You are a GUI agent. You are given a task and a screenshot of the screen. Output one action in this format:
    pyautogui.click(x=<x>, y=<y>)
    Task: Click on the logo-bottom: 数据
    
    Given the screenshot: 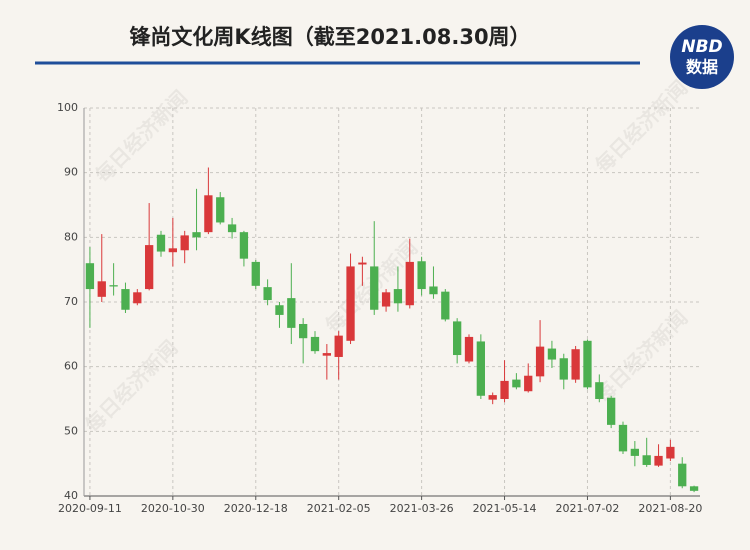 What is the action you would take?
    pyautogui.click(x=702, y=67)
    